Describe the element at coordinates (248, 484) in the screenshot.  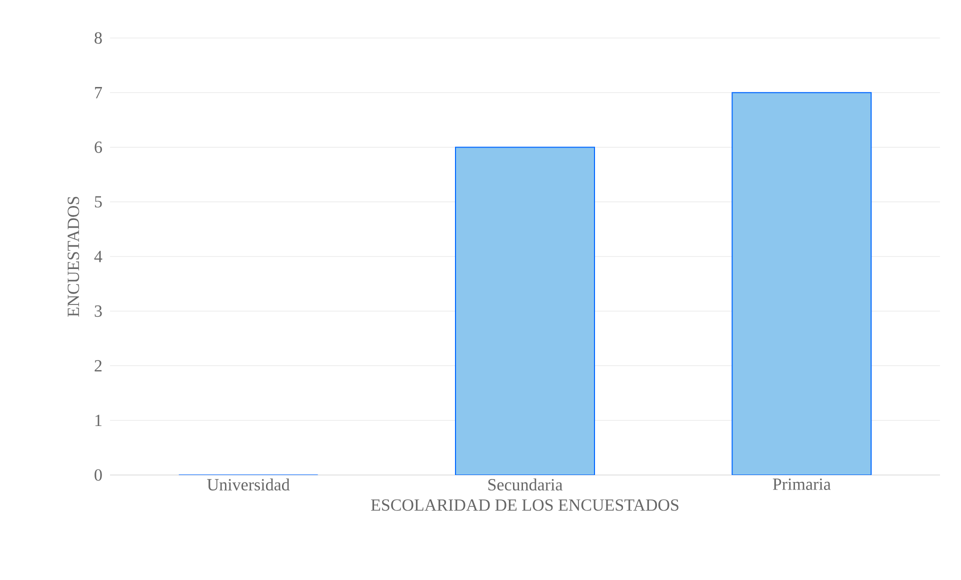
I see `x-tick-label: Universidad` at that location.